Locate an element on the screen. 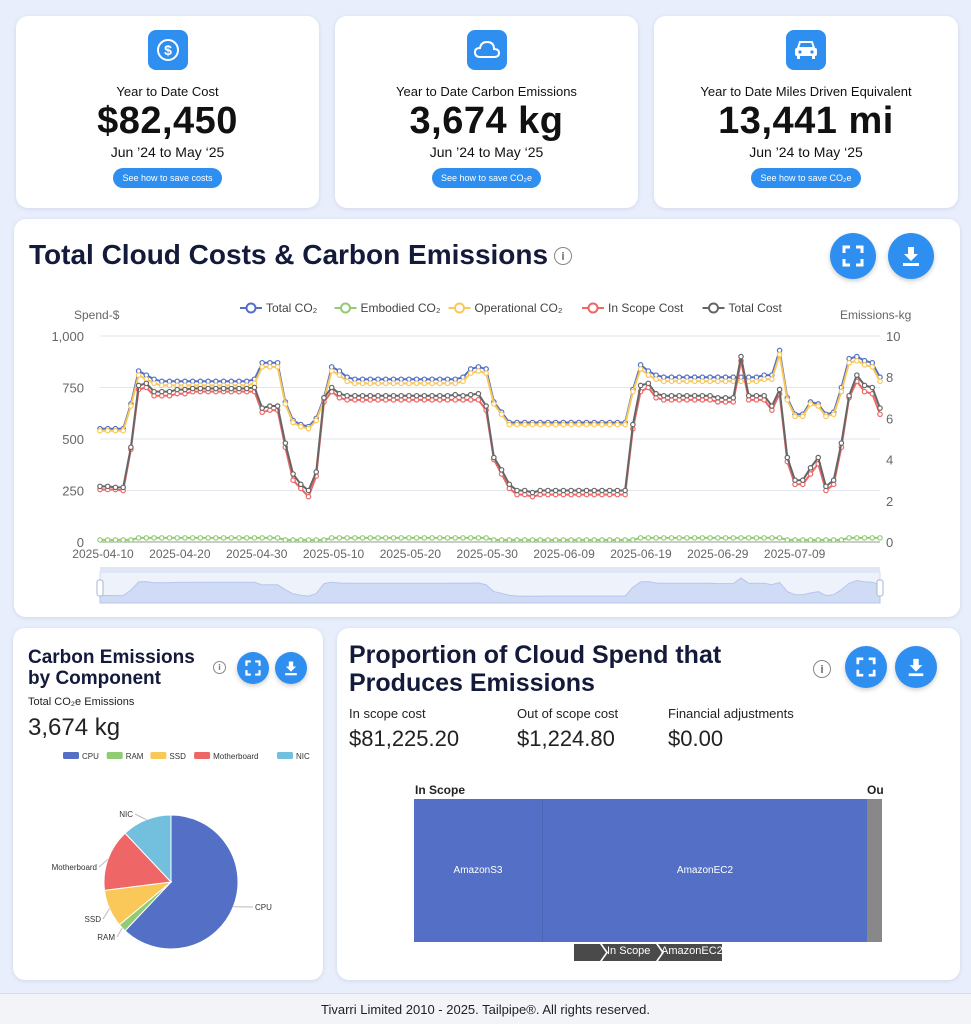  treemap-block-out-of-scope is located at coordinates (874, 870).